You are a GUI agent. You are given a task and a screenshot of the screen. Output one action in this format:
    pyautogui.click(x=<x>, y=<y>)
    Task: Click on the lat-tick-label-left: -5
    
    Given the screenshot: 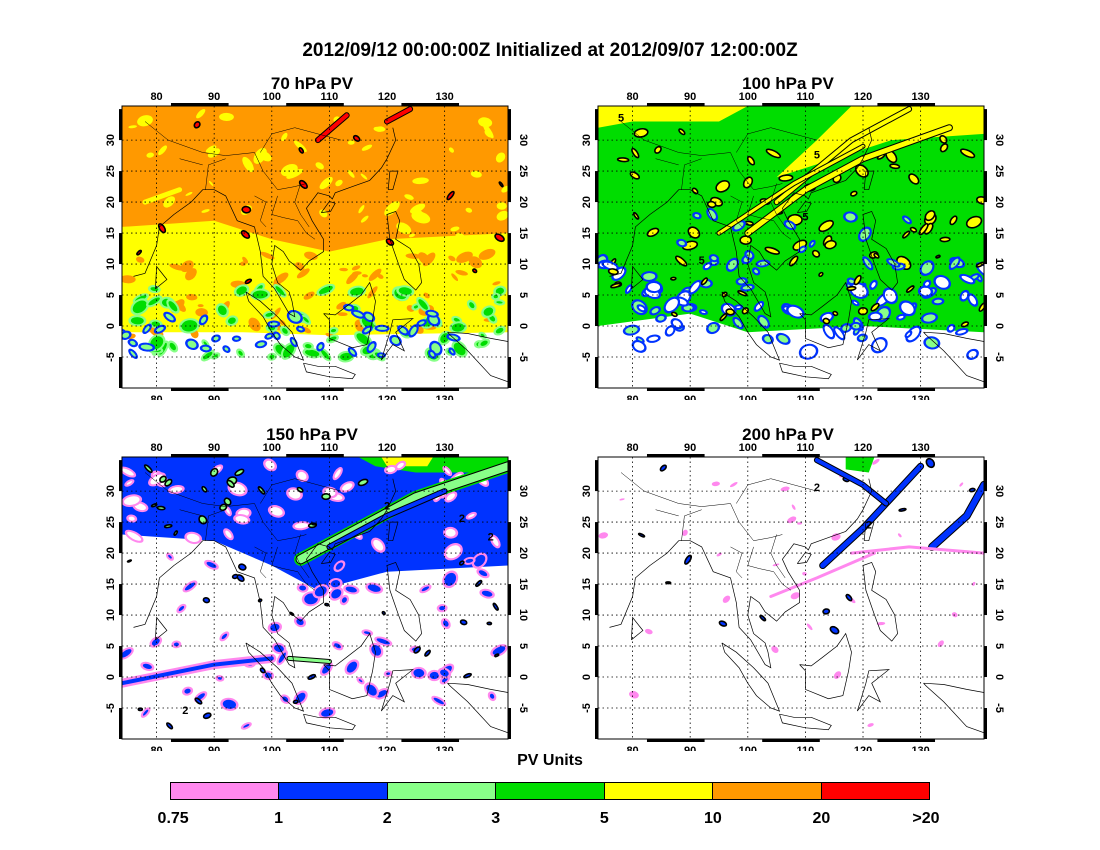 What is the action you would take?
    pyautogui.click(x=111, y=708)
    